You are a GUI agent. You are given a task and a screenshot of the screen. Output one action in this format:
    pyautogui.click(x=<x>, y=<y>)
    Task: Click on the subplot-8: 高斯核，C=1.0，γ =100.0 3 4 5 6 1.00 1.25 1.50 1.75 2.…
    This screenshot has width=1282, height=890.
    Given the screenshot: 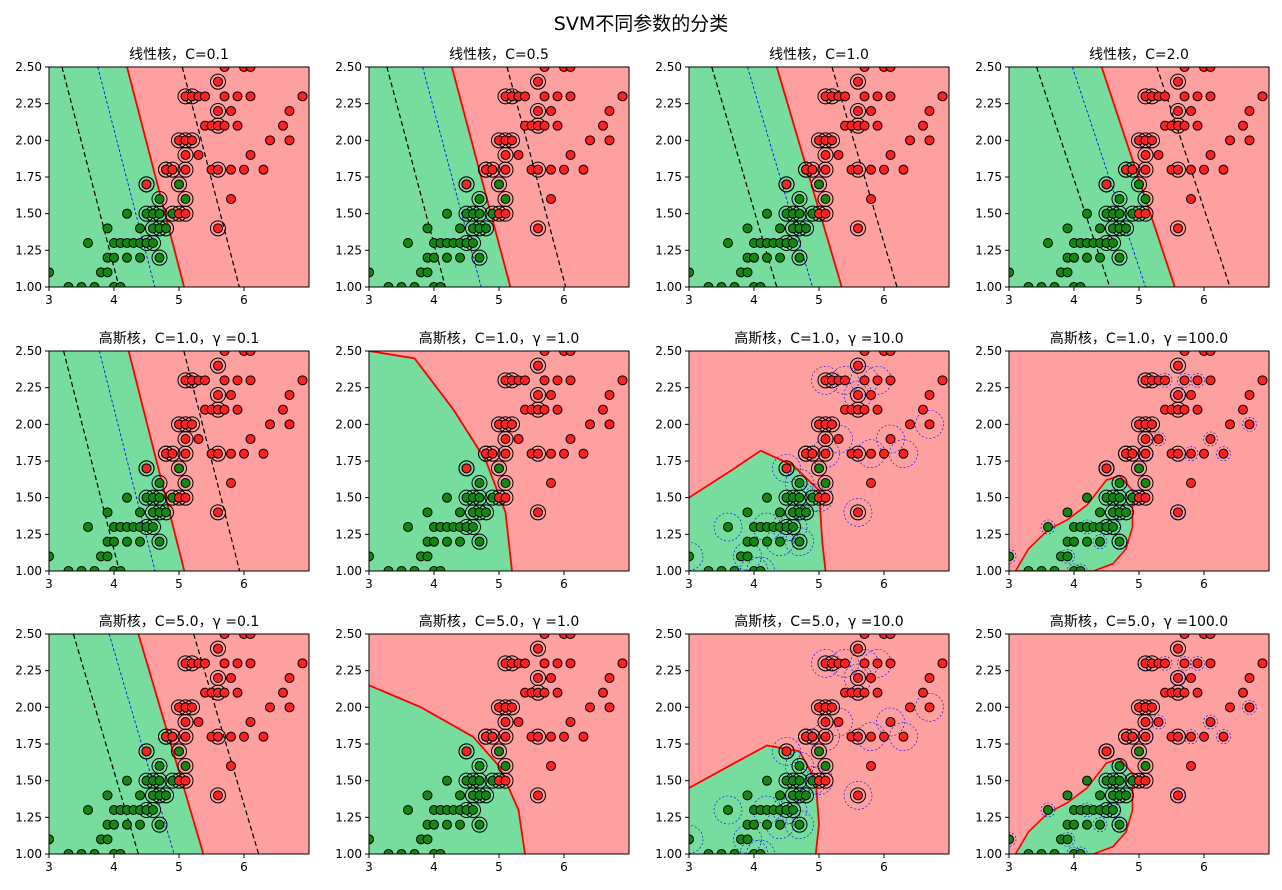 What is the action you would take?
    pyautogui.click(x=1122, y=460)
    